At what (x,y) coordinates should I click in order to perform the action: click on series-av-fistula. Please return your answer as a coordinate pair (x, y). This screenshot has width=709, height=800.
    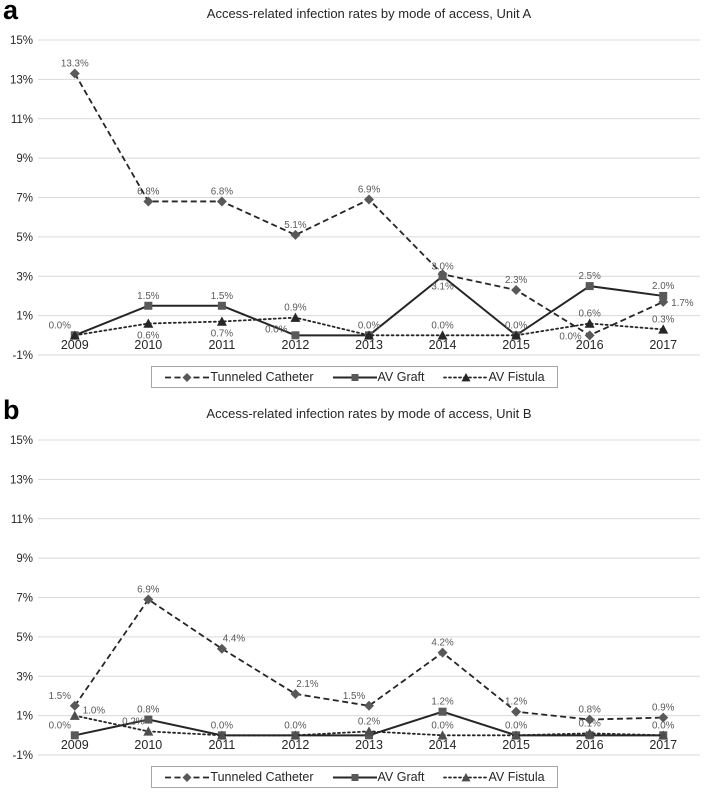
    Looking at the image, I should click on (369, 725).